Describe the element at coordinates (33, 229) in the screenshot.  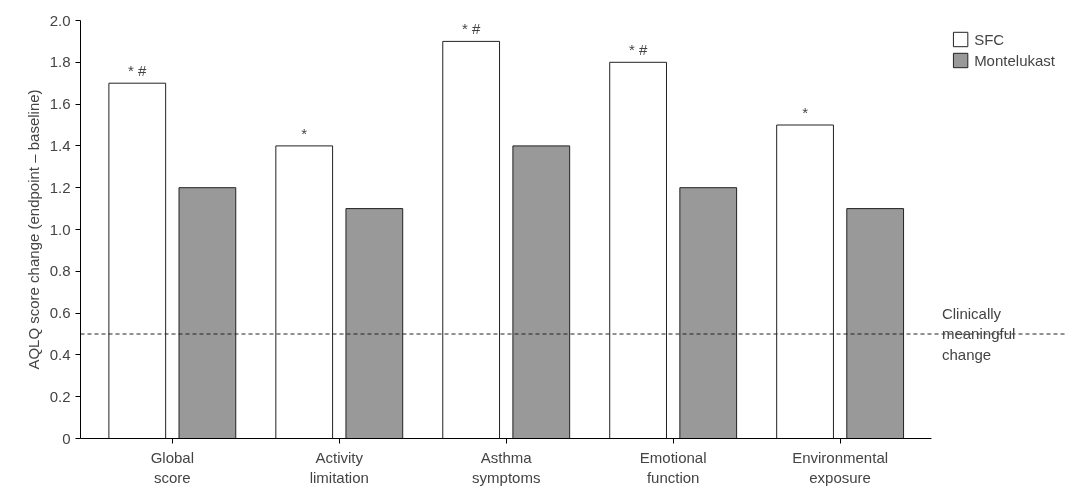
I see `y-axis-title: AQLQ score change (endpoint – baseline)` at that location.